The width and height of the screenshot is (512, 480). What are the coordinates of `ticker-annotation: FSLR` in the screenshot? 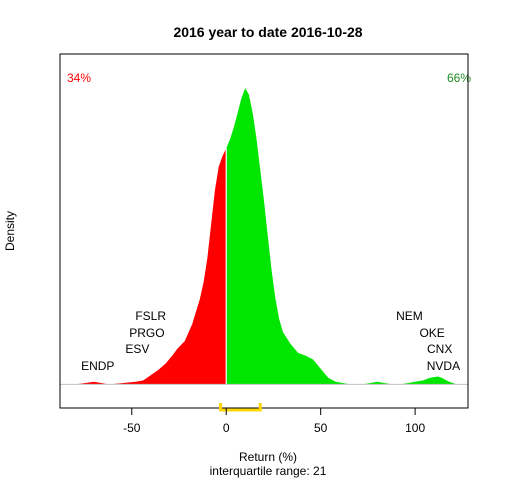 It's located at (150, 316).